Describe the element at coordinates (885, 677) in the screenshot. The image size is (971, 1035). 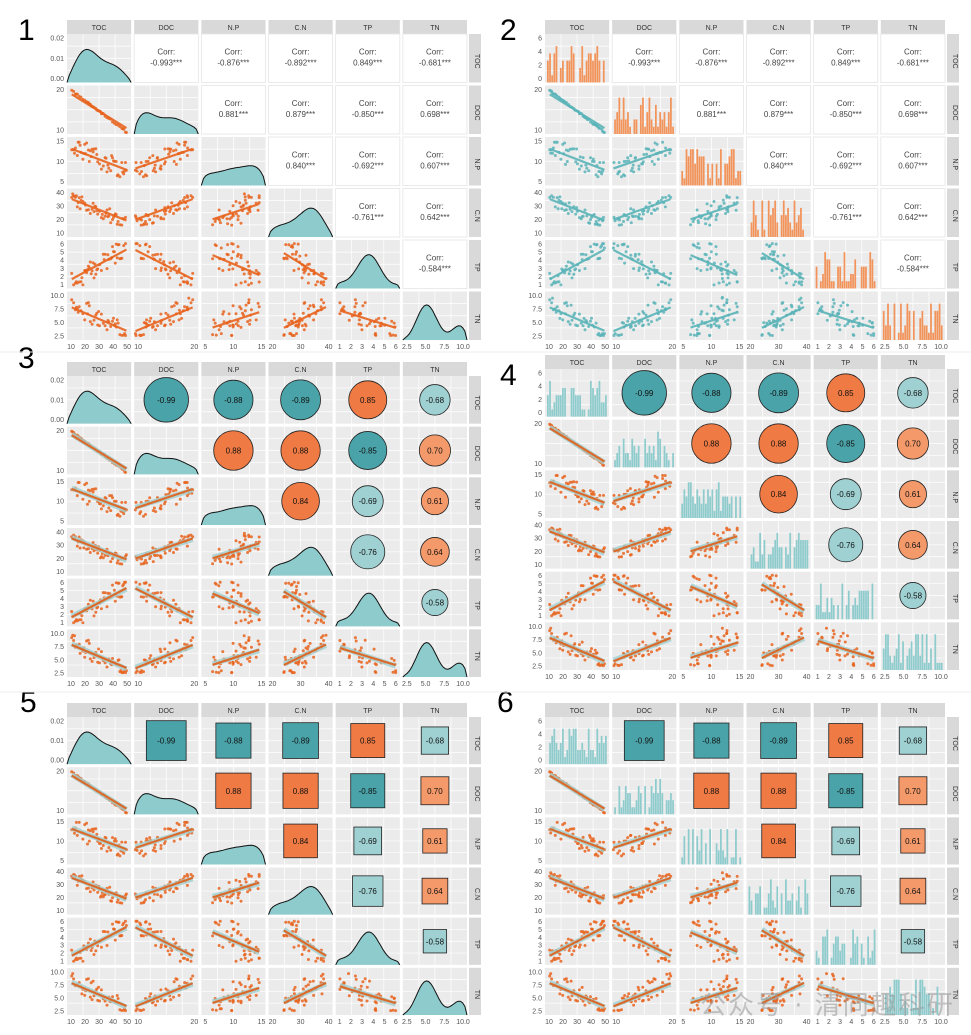
I see `x-tick-label: 2.5` at that location.